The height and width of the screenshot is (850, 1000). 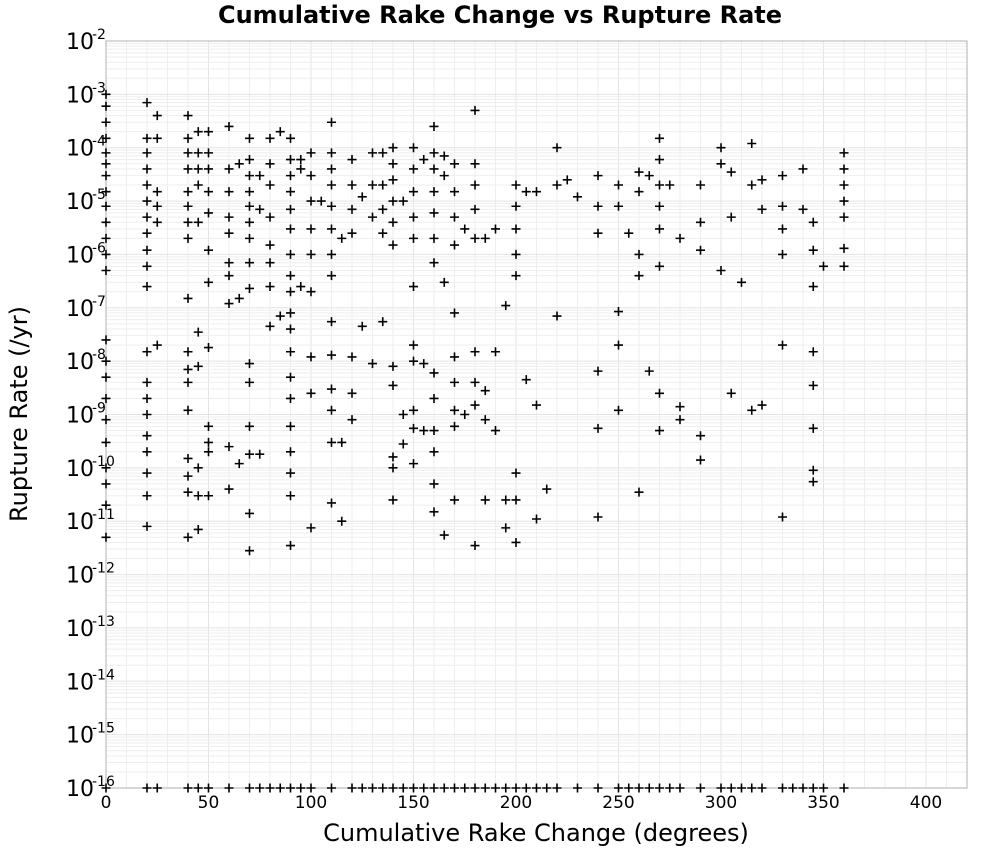 I want to click on y-tick-label: 10⁻², so click(x=86, y=41).